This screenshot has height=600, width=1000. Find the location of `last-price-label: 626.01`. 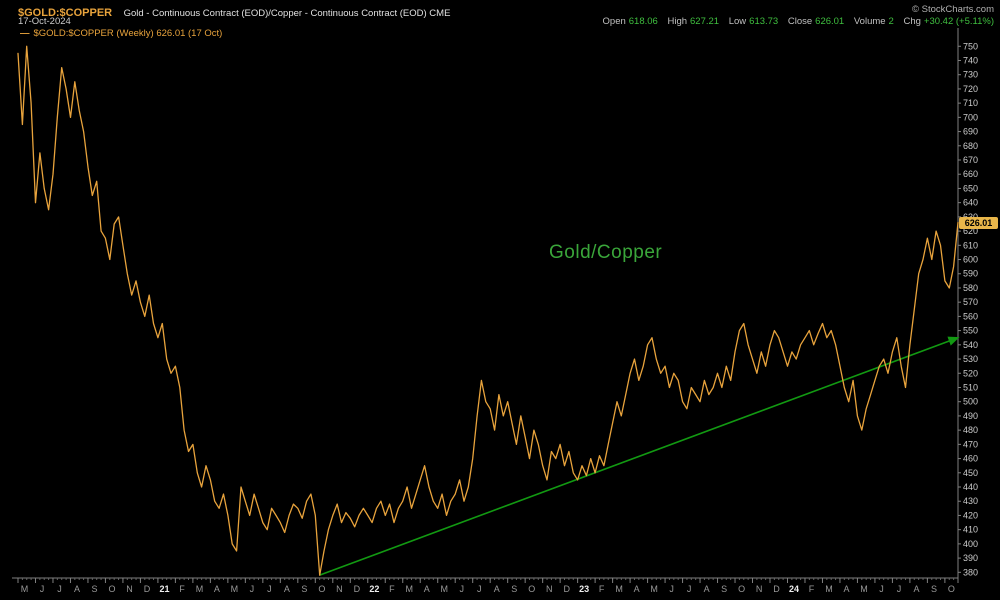

last-price-label: 626.01 is located at coordinates (978, 222).